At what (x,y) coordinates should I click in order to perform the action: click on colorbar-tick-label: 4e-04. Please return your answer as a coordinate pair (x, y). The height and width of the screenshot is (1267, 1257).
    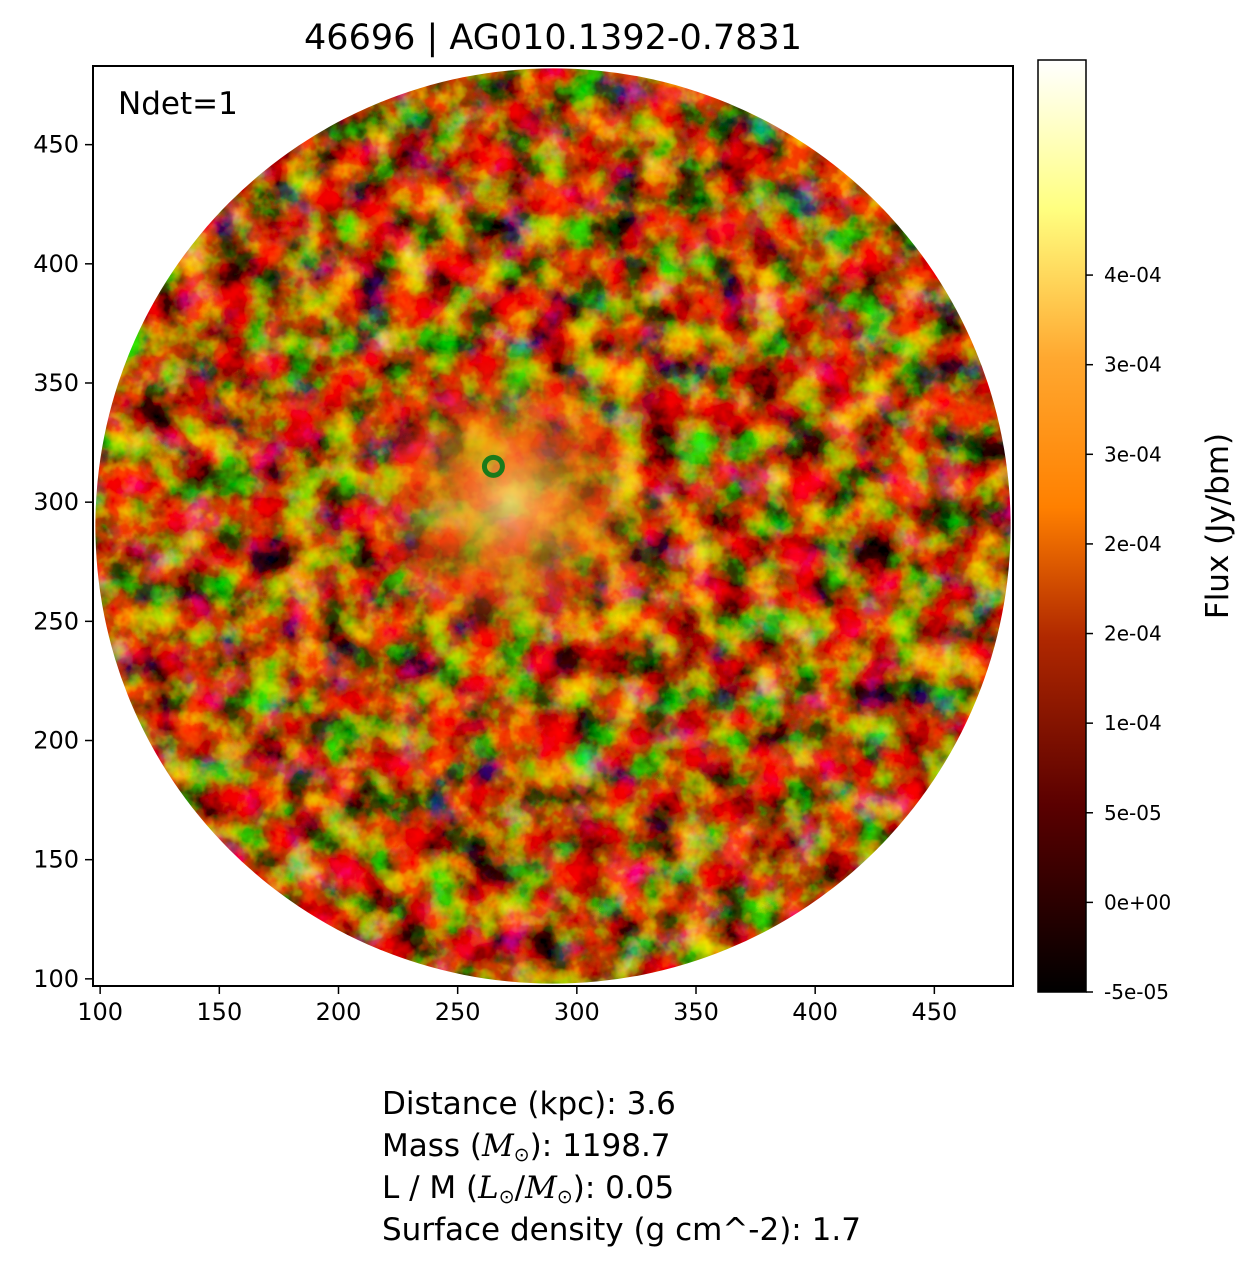
    Looking at the image, I should click on (1133, 275).